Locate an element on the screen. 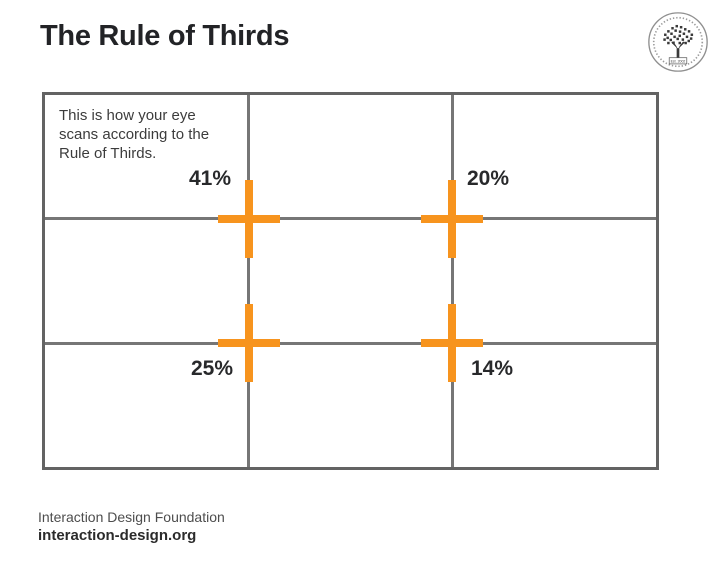 The height and width of the screenshot is (568, 720). footer-org-name: Interaction Design Foundation is located at coordinates (131, 517).